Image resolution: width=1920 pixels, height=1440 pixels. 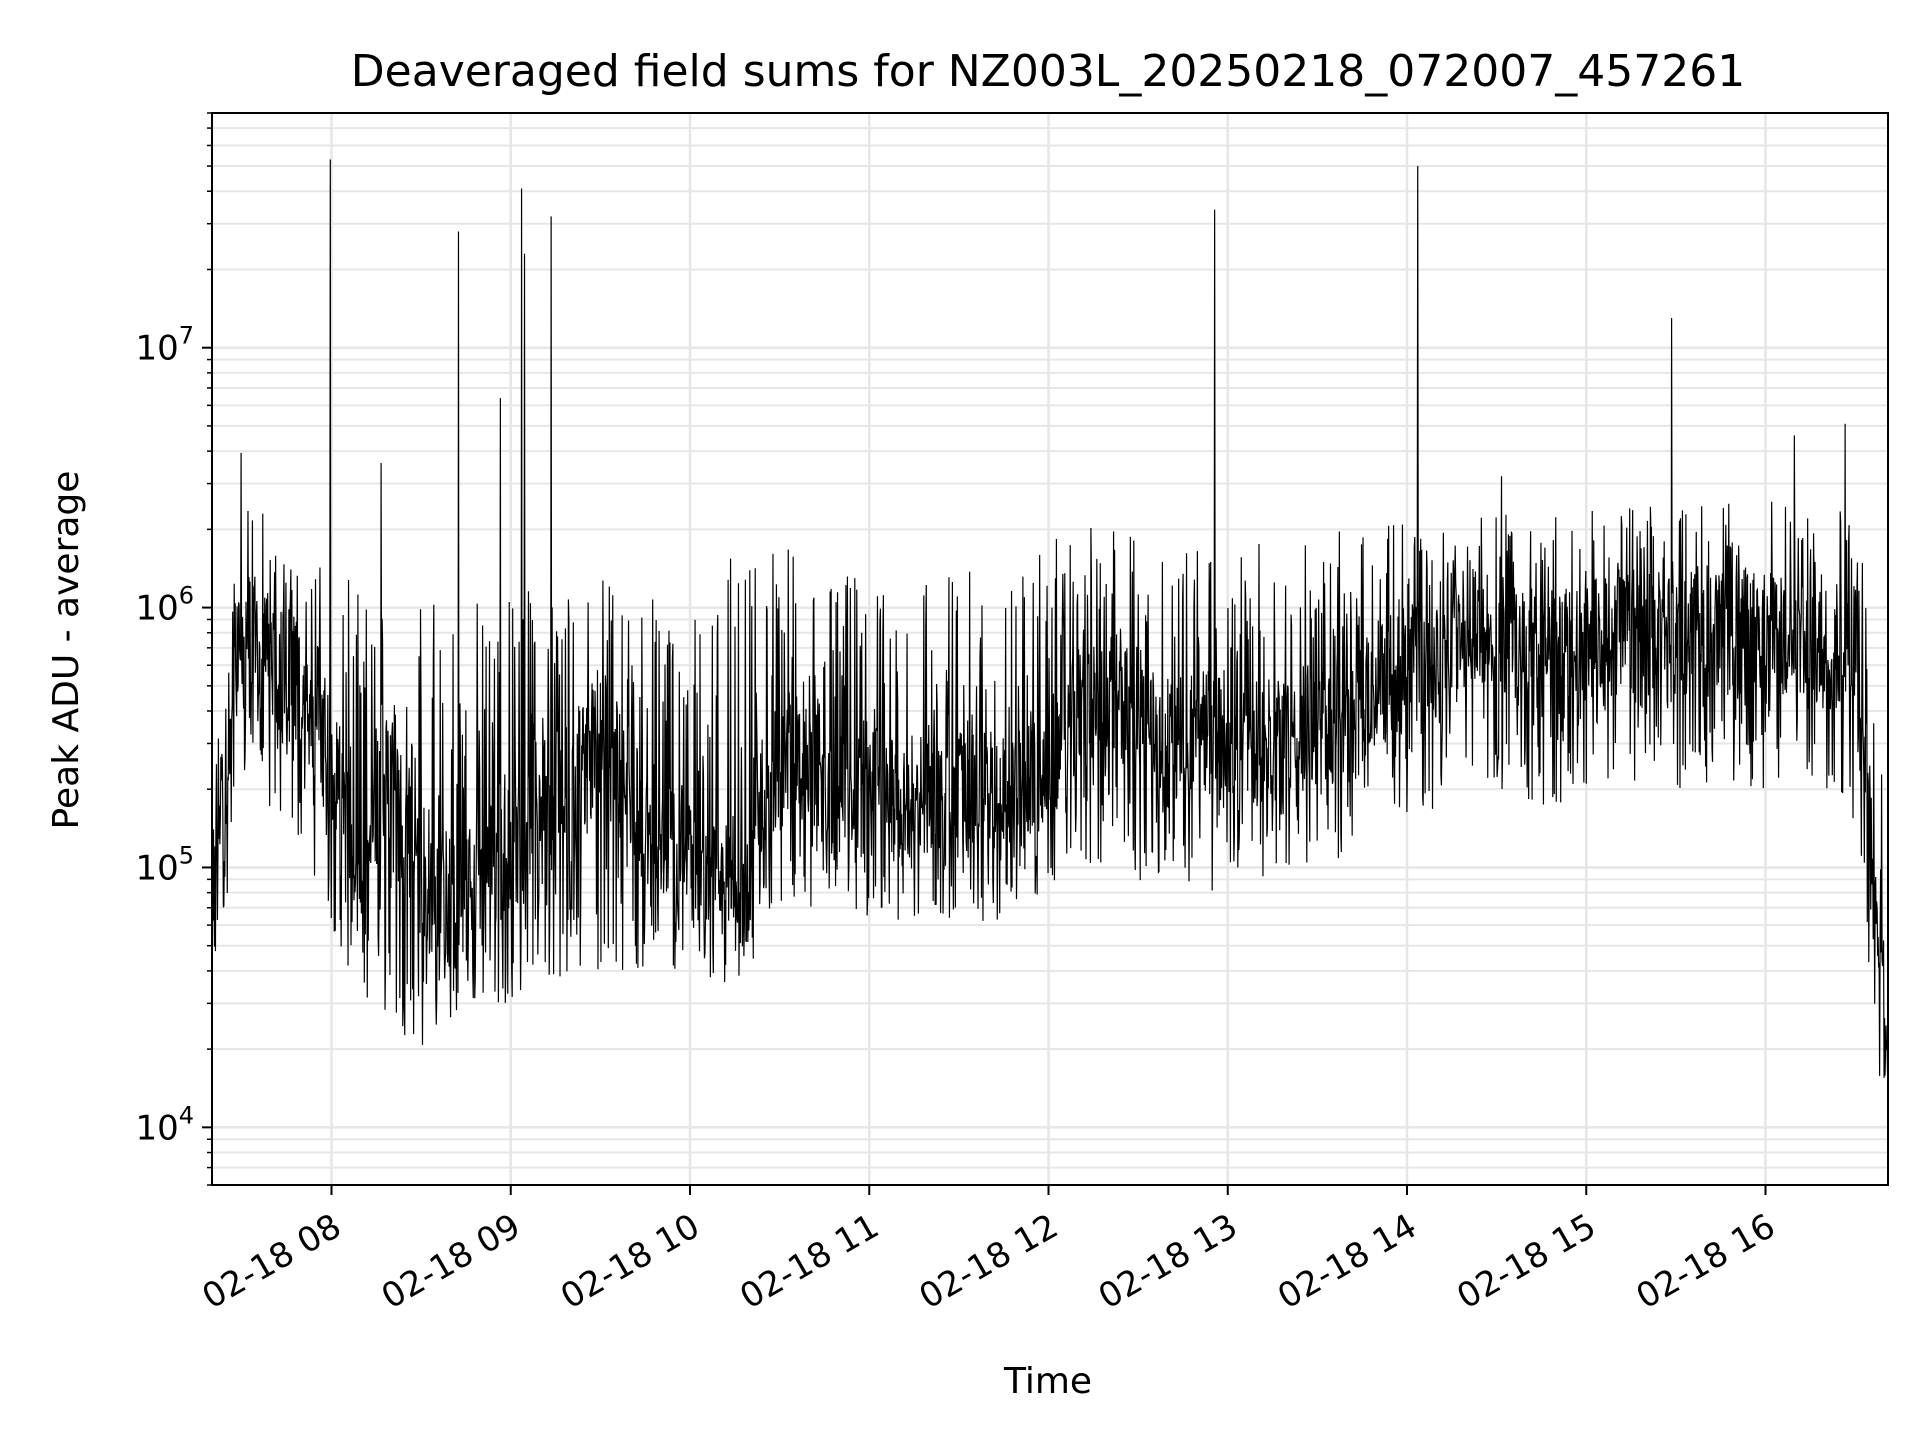 I want to click on x-tick-label: 02-18 12, so click(x=989, y=1261).